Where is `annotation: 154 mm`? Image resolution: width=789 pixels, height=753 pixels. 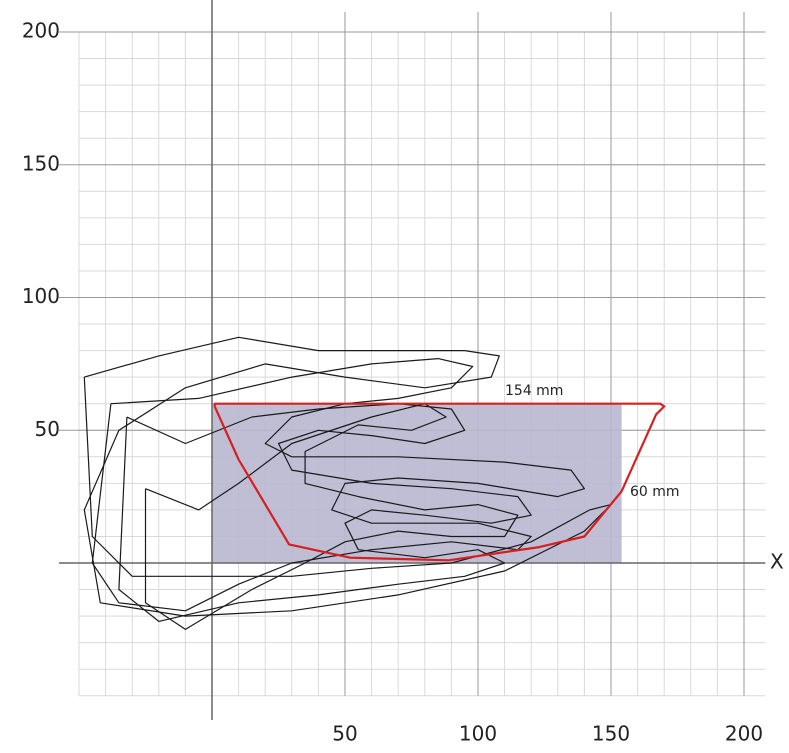 annotation: 154 mm is located at coordinates (534, 391).